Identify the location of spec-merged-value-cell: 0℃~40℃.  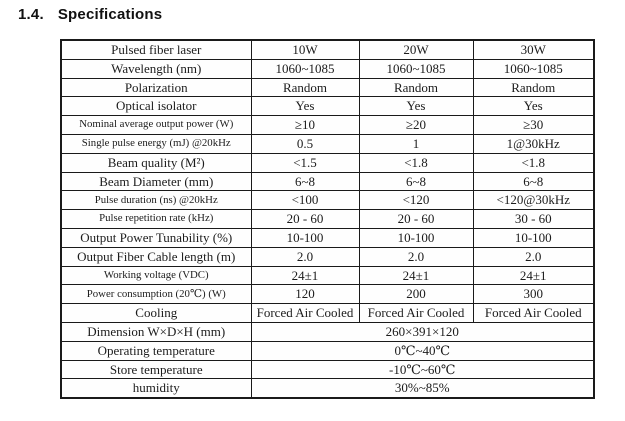
(422, 350).